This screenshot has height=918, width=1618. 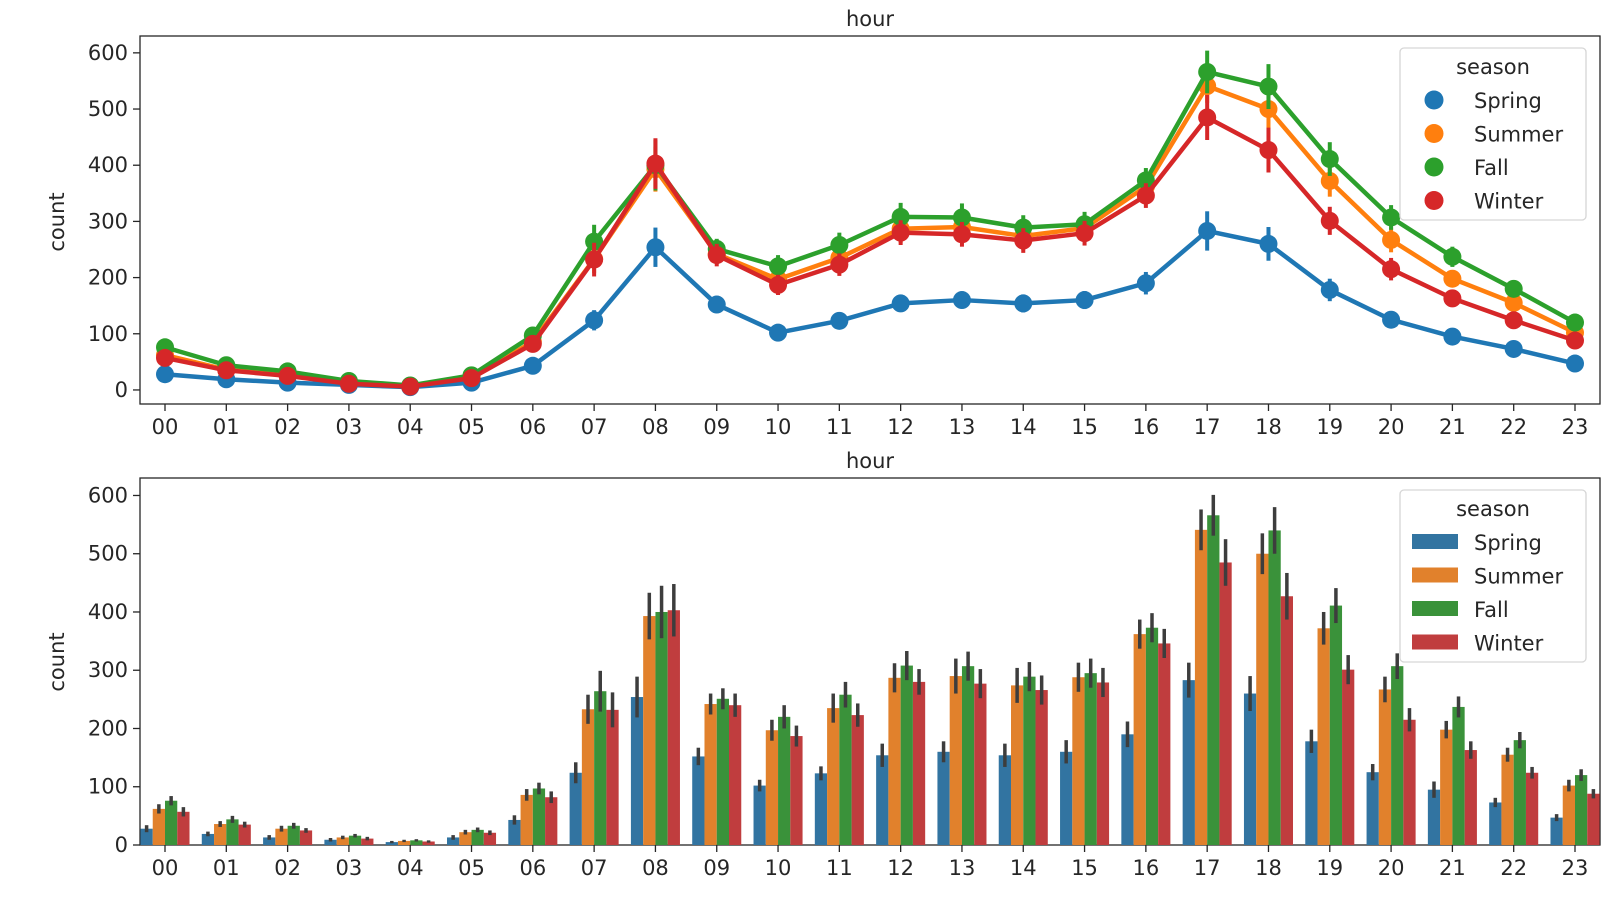 I want to click on x-tick-label: 17, so click(x=1207, y=868).